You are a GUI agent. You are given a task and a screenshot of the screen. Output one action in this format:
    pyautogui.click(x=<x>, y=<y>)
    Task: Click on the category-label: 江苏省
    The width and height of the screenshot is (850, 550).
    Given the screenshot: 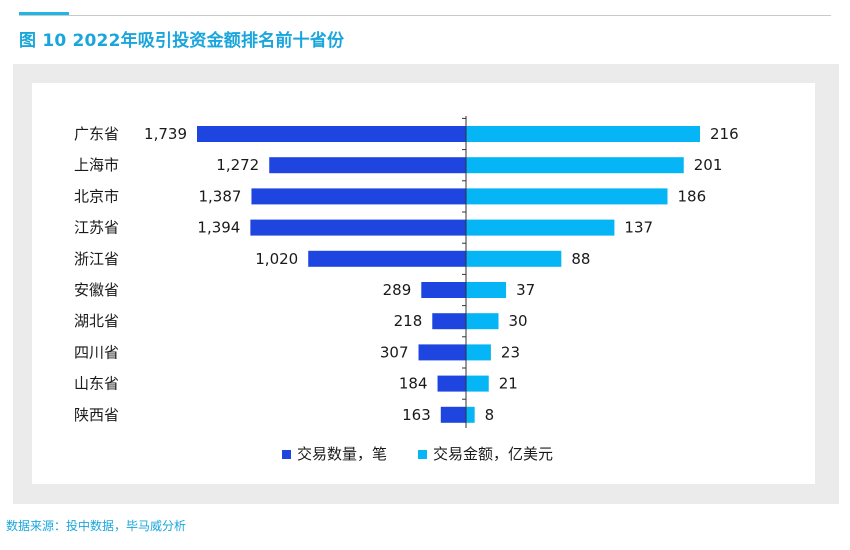 What is the action you would take?
    pyautogui.click(x=96, y=228)
    